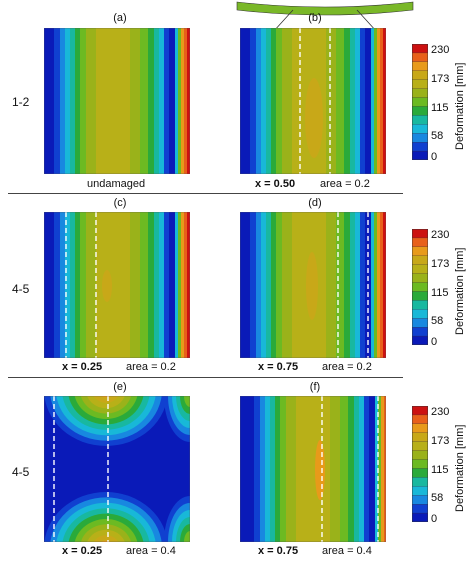  What do you see at coordinates (440, 470) in the screenshot?
I see `cb3-tick-115: 115` at bounding box center [440, 470].